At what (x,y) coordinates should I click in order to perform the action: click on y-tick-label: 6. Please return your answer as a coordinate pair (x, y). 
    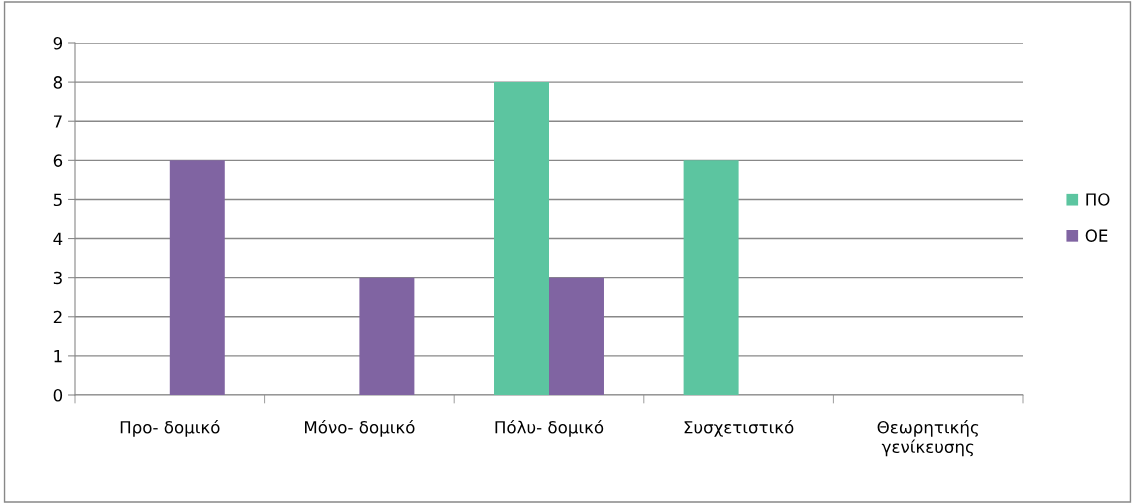
    Looking at the image, I should click on (58, 160).